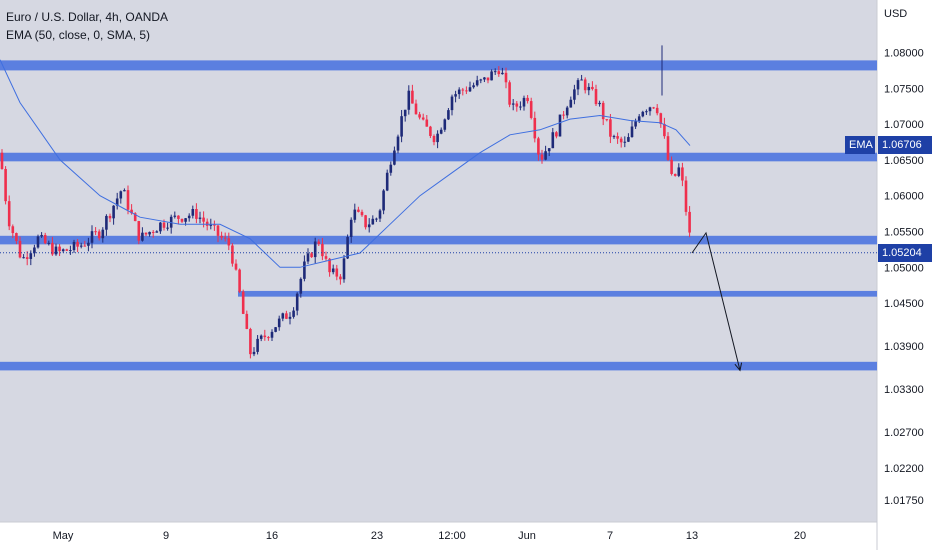 The width and height of the screenshot is (932, 550). Describe the element at coordinates (904, 54) in the screenshot. I see `y-tick-label: 1.08000` at that location.